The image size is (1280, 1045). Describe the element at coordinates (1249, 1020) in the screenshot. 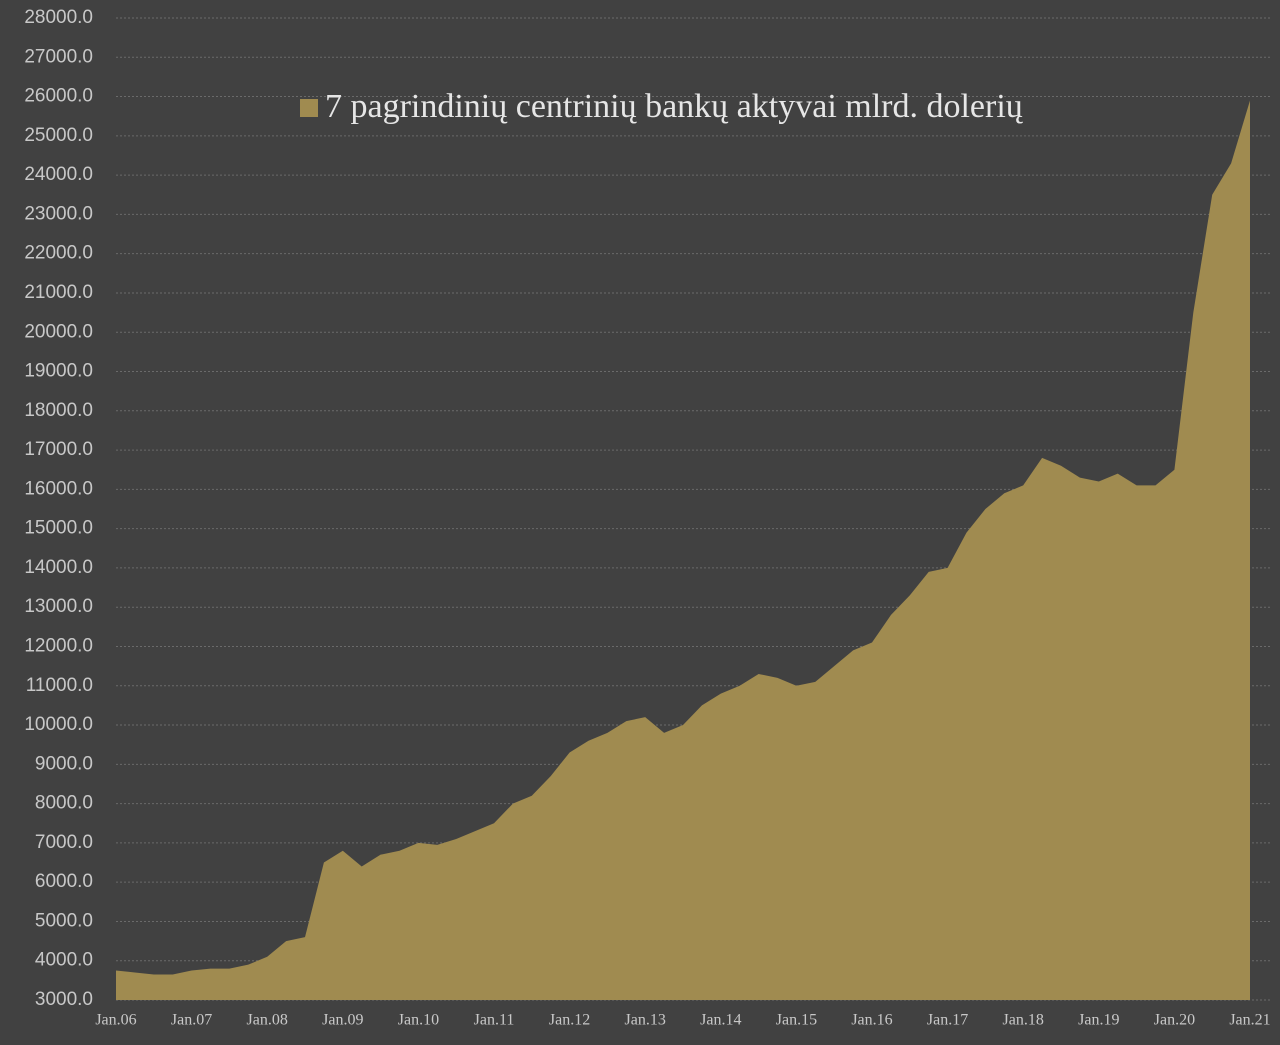

I see `x-tick-label: Jan.21` at that location.